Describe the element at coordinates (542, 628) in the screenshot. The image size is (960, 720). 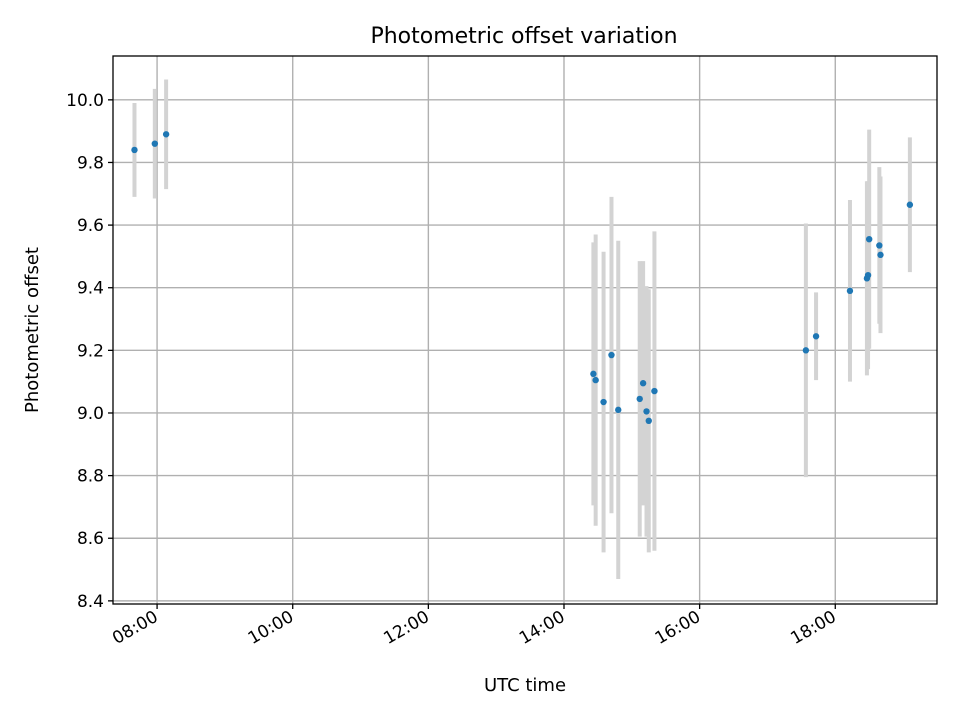
I see `x-tick-label: 14:00` at that location.